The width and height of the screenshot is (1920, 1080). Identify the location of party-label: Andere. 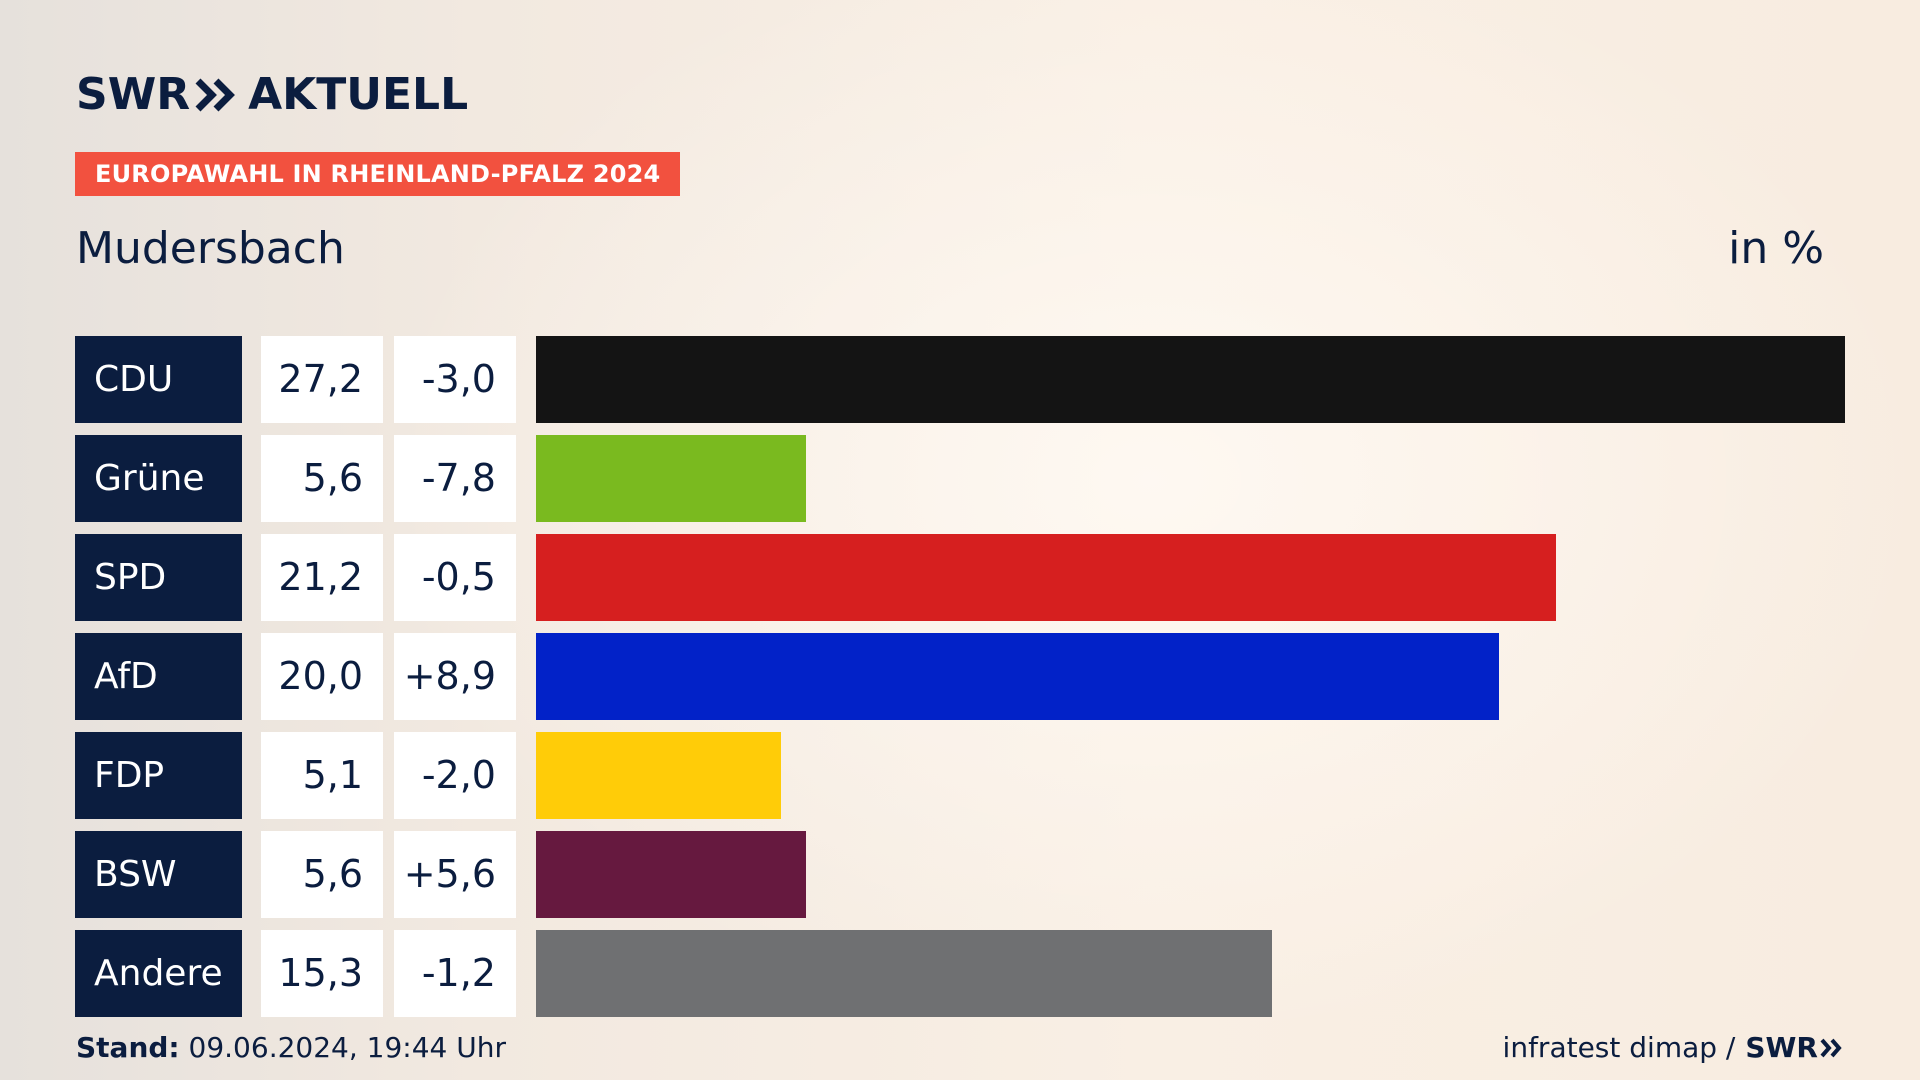
(158, 973).